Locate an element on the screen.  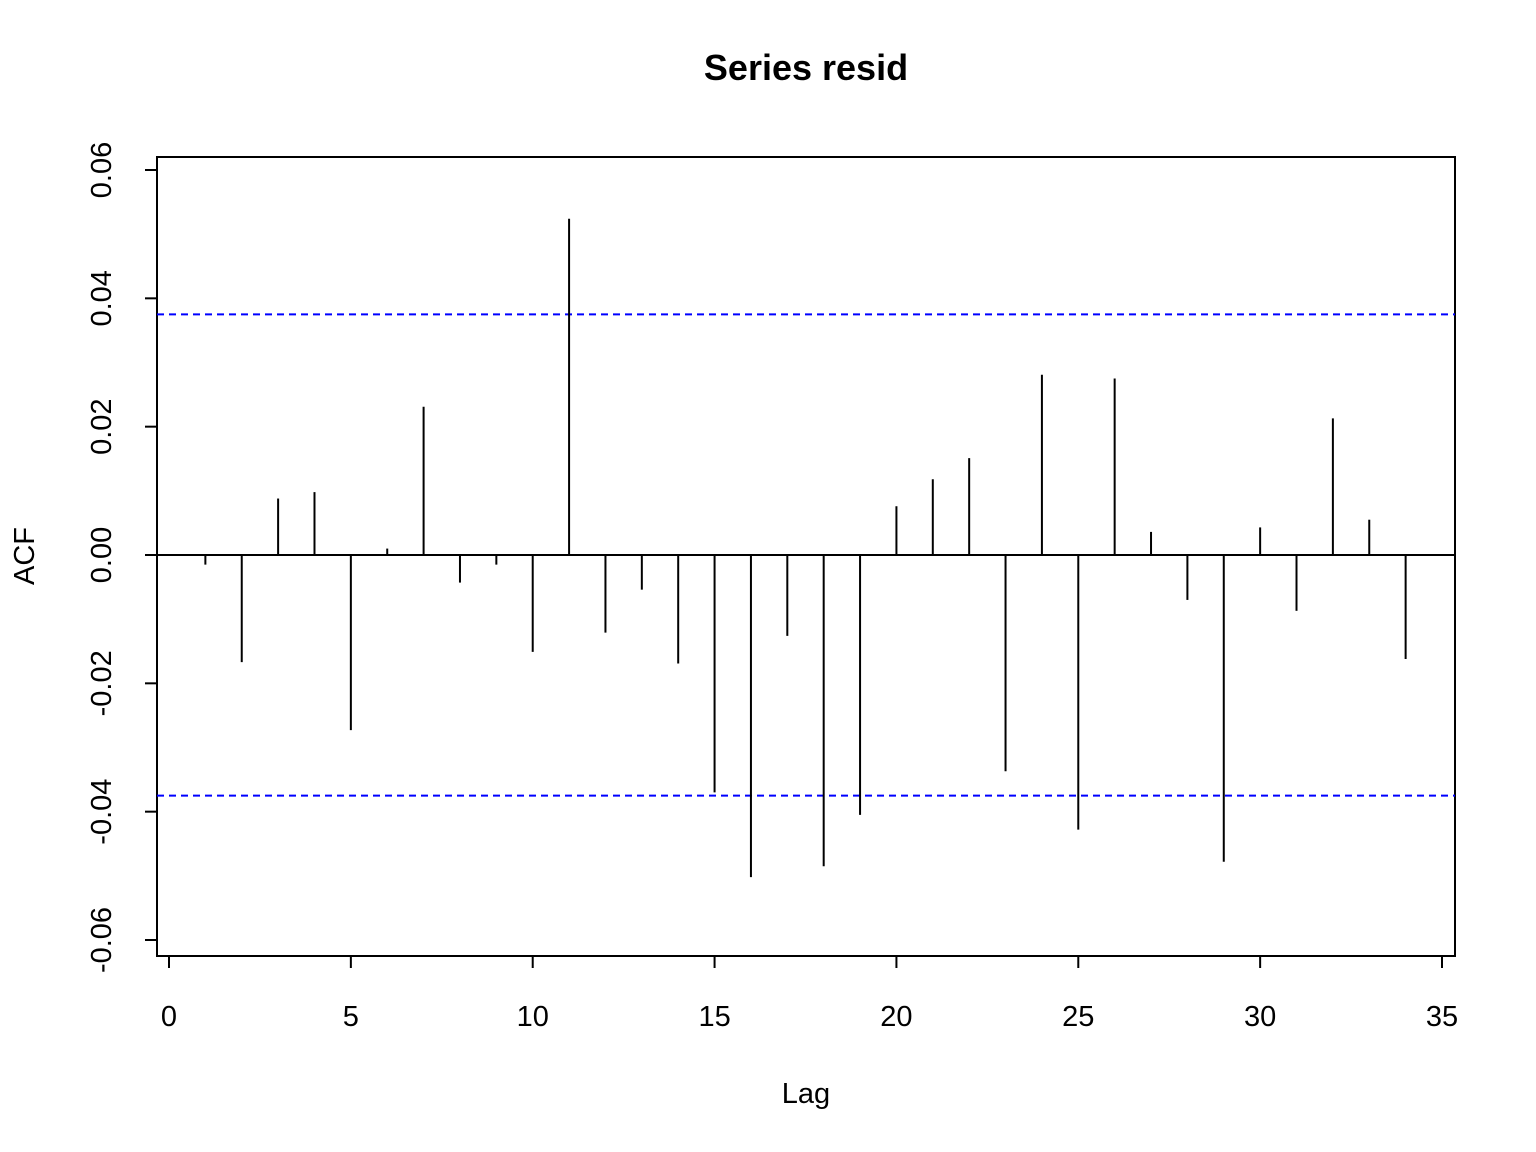
x-tick-label: 10 is located at coordinates (533, 1017).